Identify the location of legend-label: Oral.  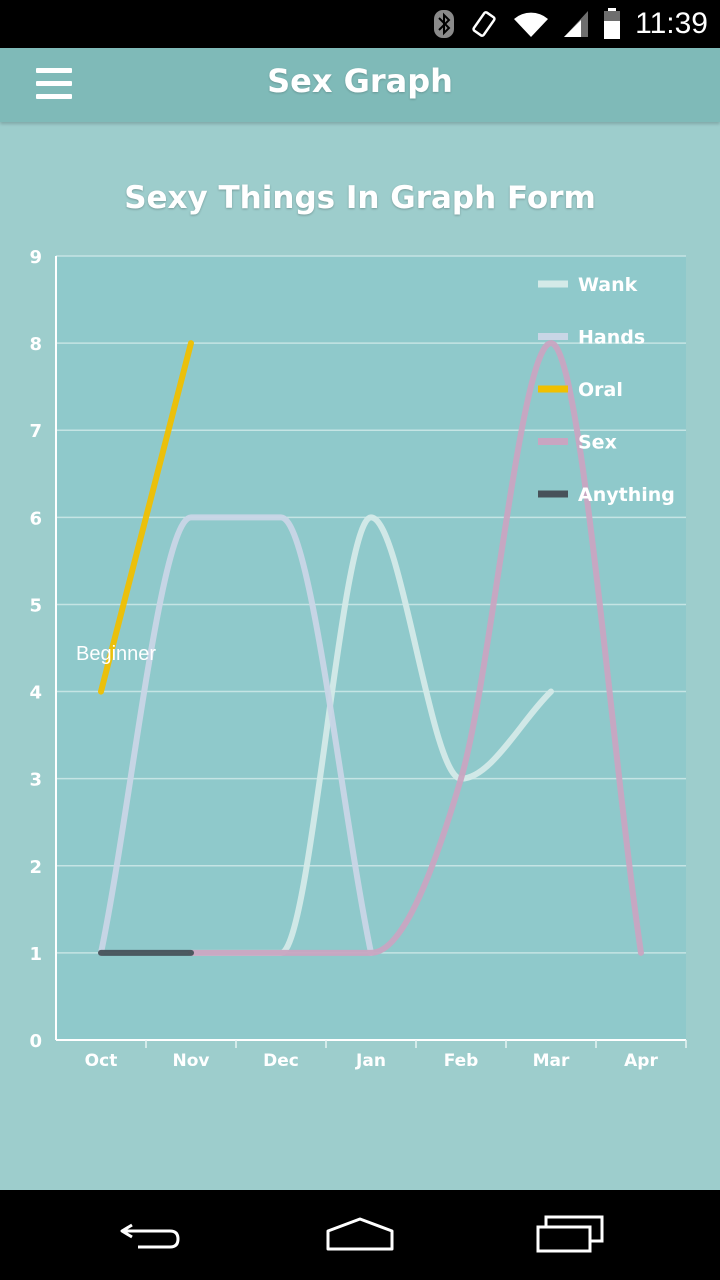
(600, 390).